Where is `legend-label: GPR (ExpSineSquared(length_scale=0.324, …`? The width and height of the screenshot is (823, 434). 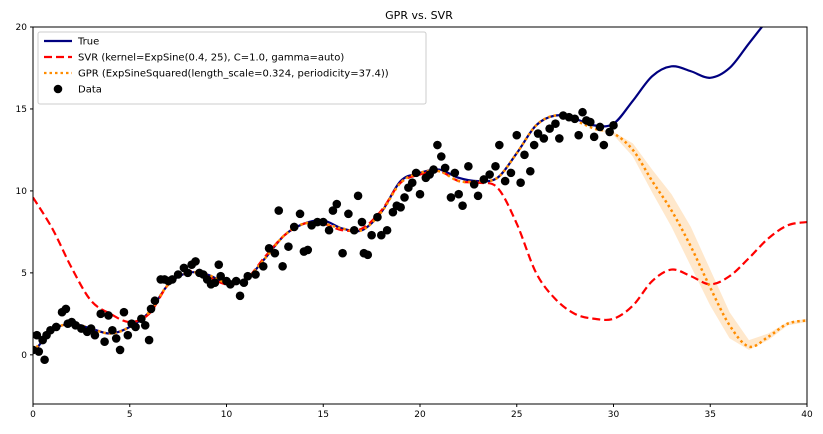
legend-label: GPR (ExpSineSquared(length_scale=0.324, … is located at coordinates (233, 74).